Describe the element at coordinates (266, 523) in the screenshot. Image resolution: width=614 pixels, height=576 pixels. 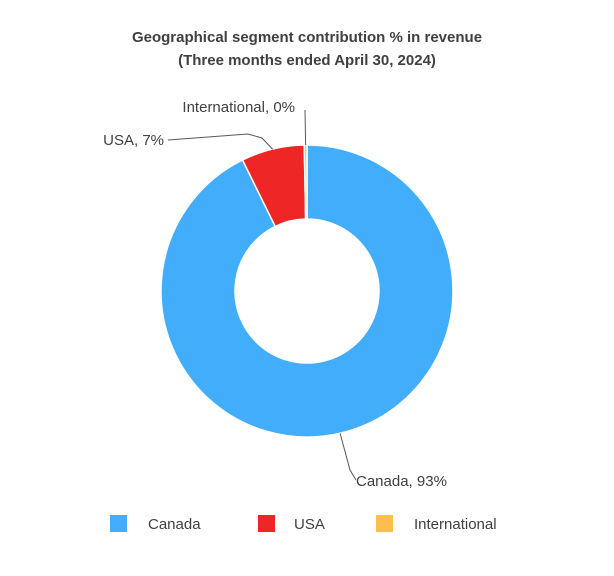
I see `legend-swatch-usa` at that location.